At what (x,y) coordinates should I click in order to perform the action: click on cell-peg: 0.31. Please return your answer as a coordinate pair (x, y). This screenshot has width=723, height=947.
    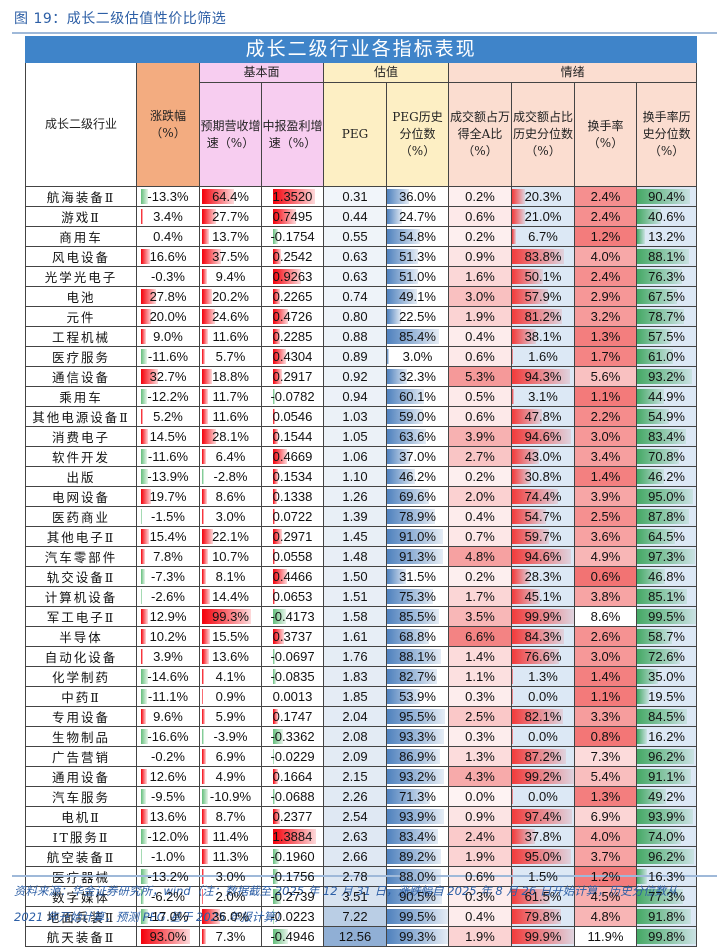
    Looking at the image, I should click on (355, 197).